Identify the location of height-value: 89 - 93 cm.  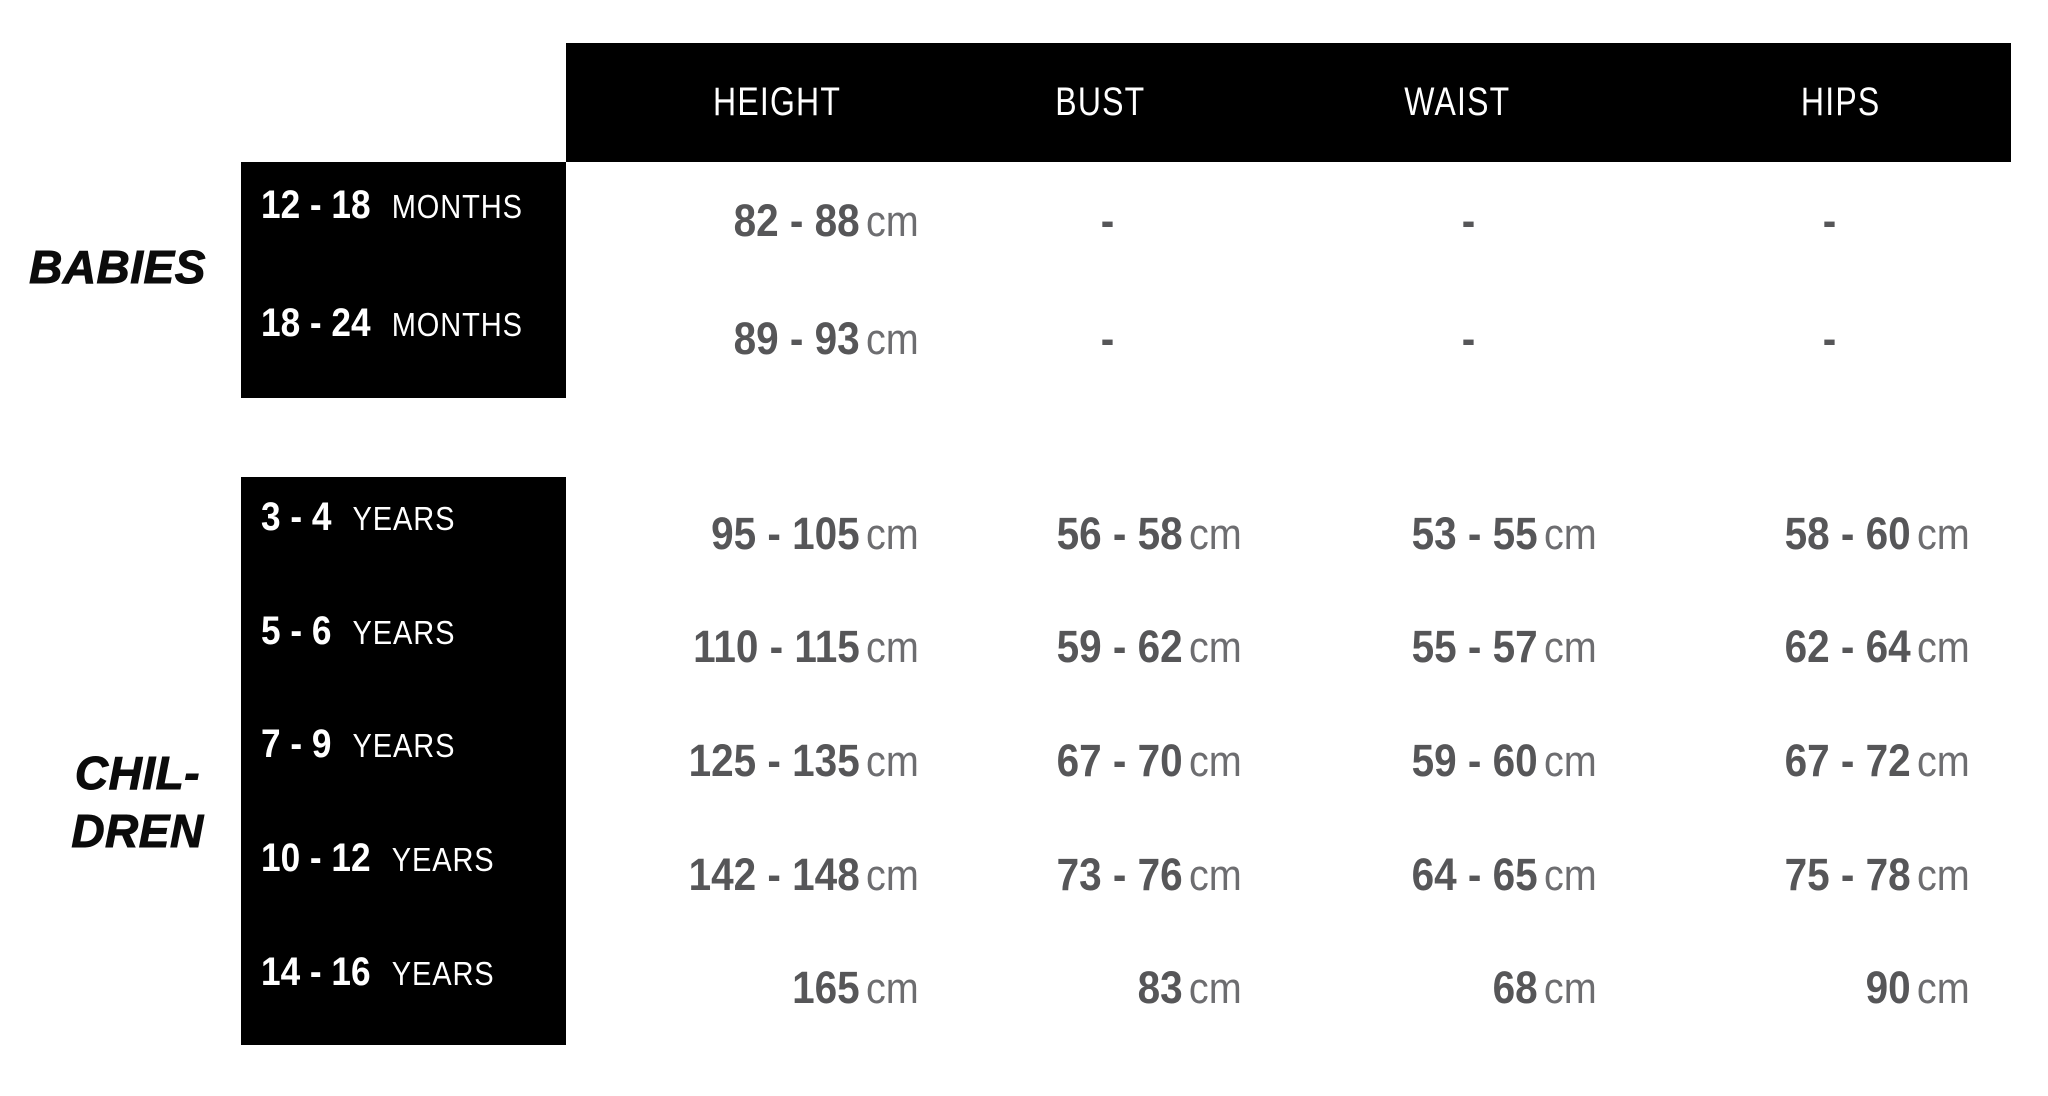
(826, 338).